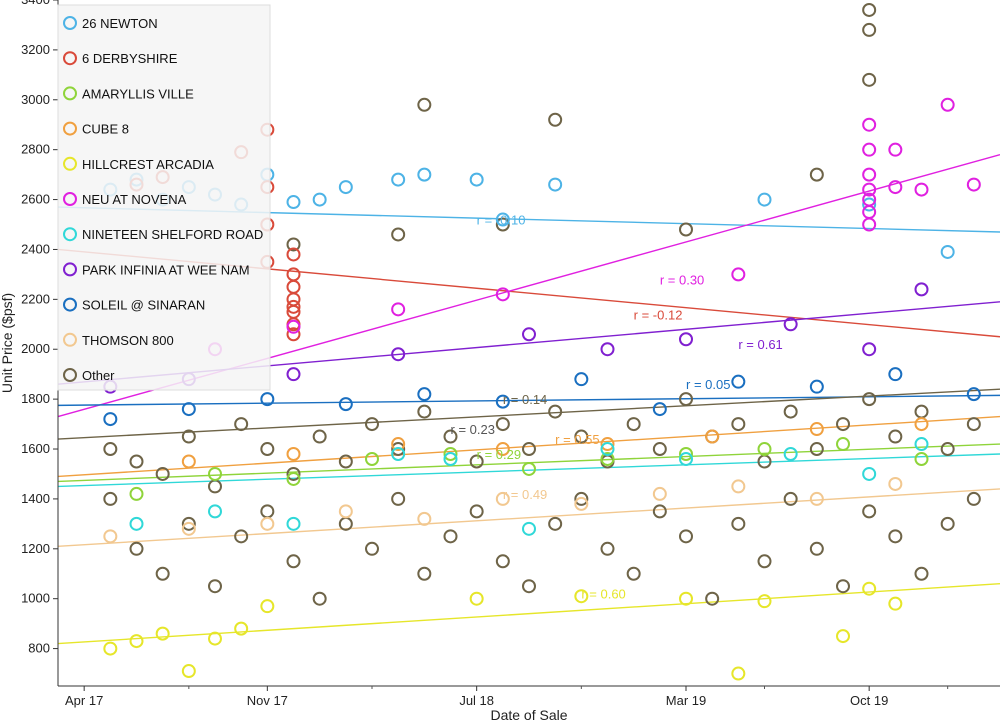  I want to click on x-tick-label: Mar 19, so click(686, 700).